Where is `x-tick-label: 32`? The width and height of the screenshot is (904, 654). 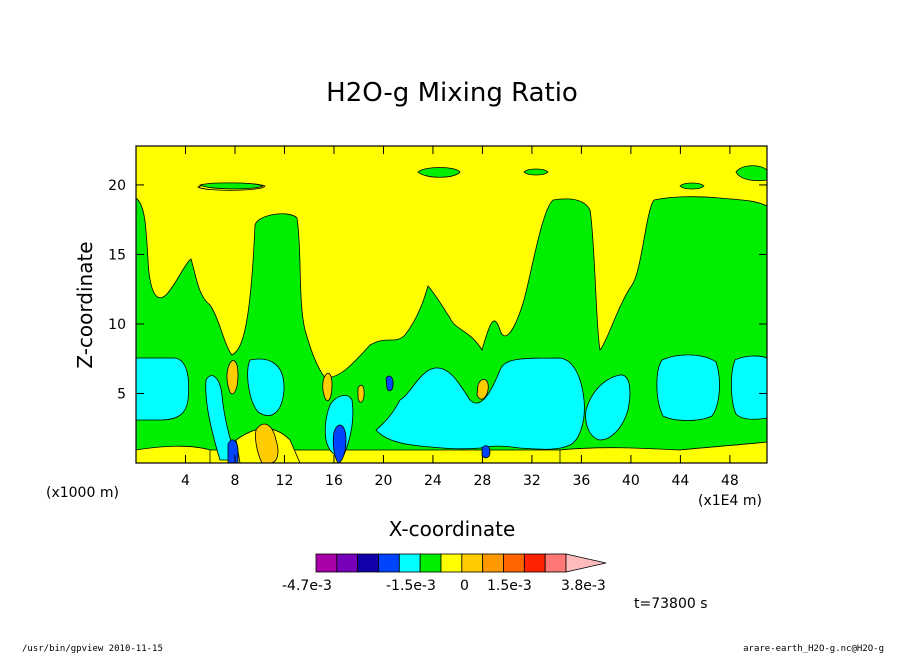 x-tick-label: 32 is located at coordinates (532, 481).